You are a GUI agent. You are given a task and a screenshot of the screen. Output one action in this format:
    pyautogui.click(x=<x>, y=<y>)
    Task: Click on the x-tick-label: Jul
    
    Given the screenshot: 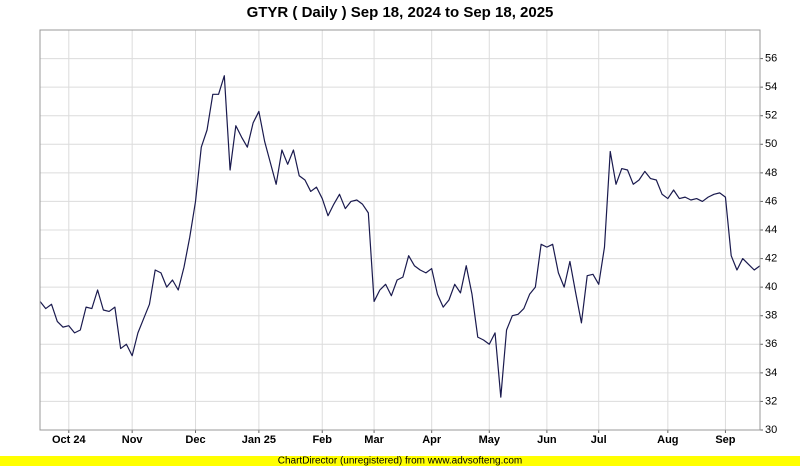 What is the action you would take?
    pyautogui.click(x=599, y=440)
    